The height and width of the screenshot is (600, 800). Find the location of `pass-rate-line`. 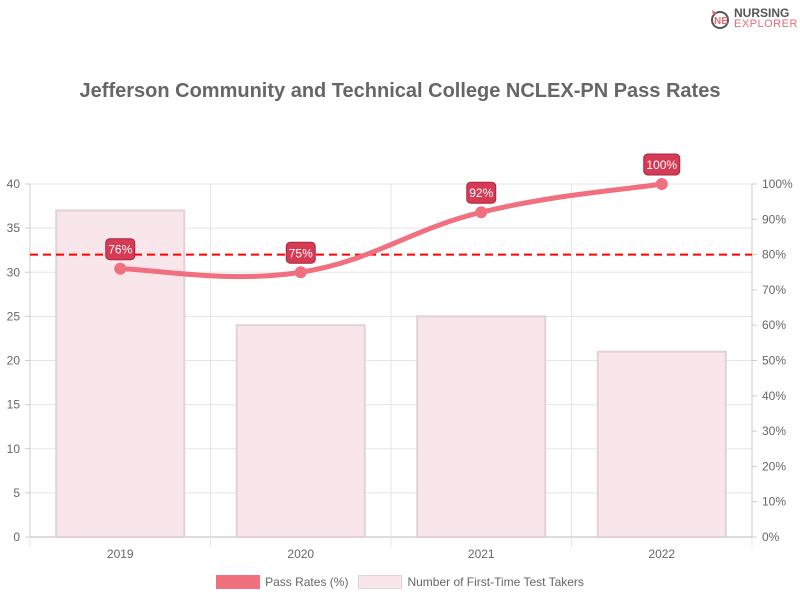

pass-rate-line is located at coordinates (391, 230).